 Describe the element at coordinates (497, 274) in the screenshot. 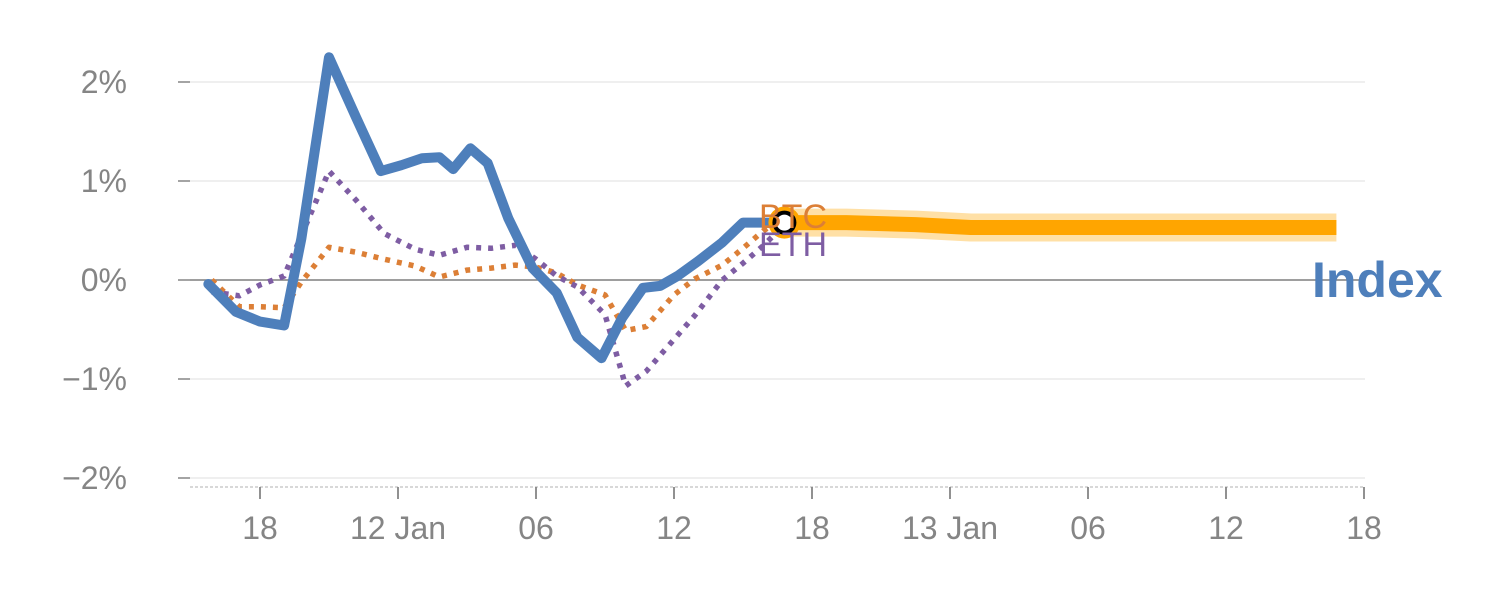

I see `series-line-btc` at that location.